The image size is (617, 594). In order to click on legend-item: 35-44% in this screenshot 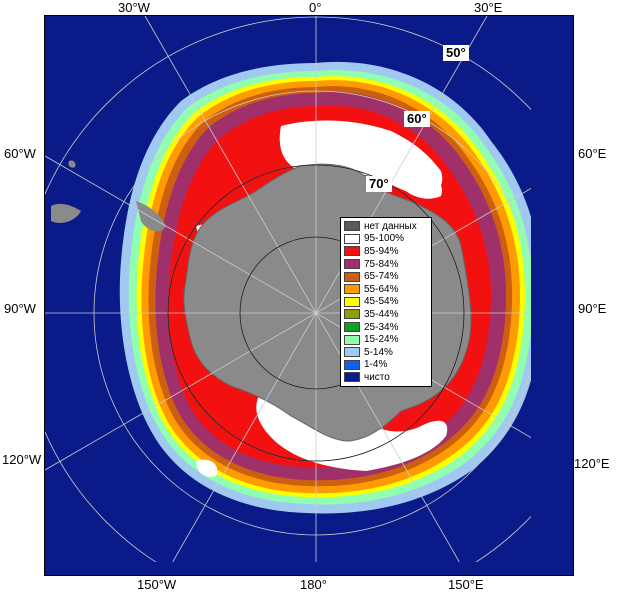, I will do `click(386, 314)`.